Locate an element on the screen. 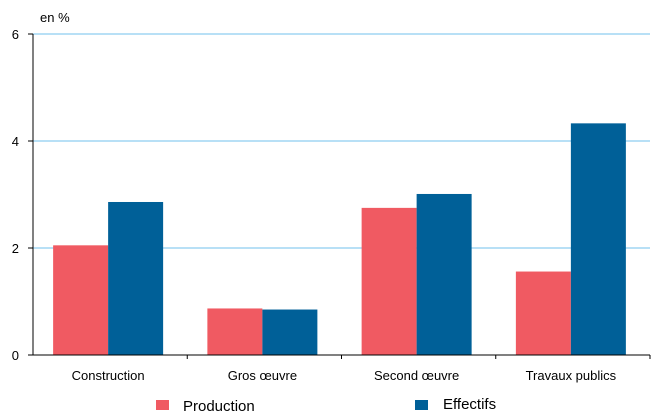  y-tick-labels: 0 2 4 6 is located at coordinates (22, 195).